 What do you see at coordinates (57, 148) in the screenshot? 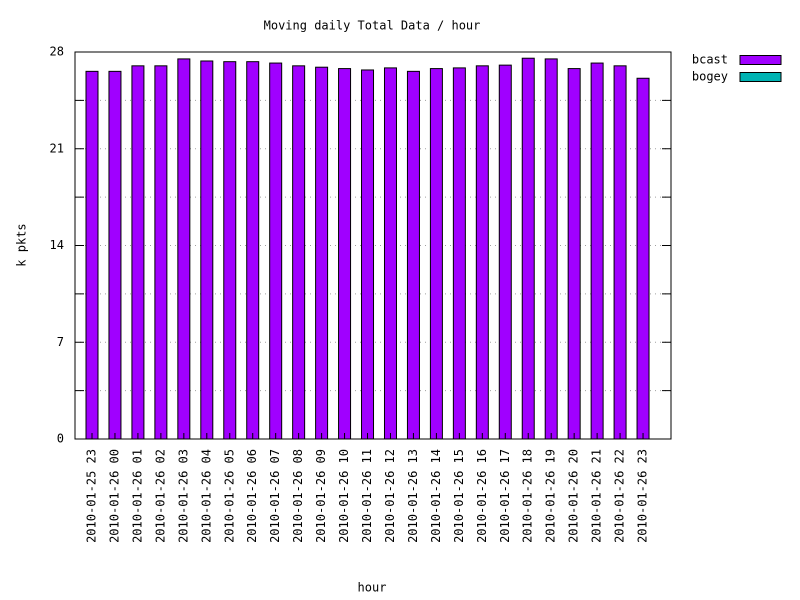
I see `y-tick-label: 21` at bounding box center [57, 148].